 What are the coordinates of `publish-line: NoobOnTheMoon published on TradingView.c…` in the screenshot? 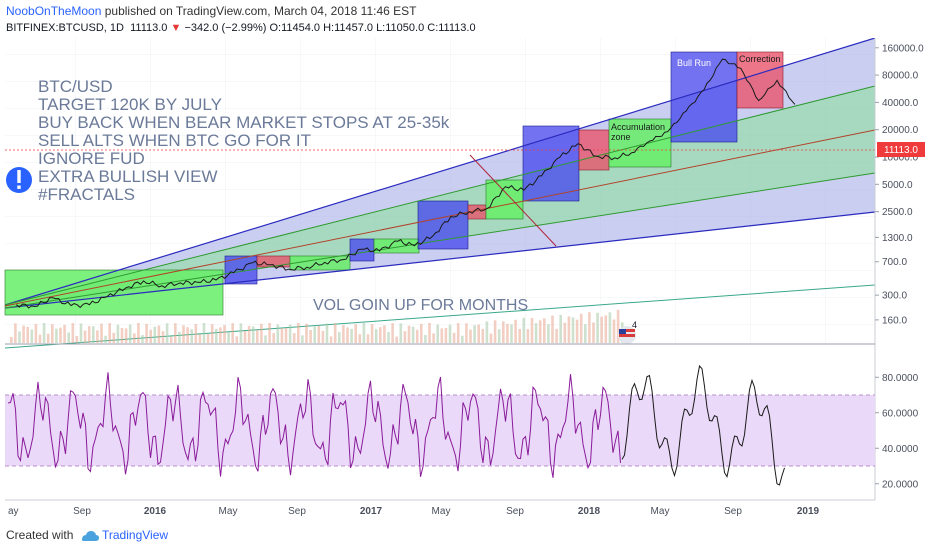 It's located at (211, 11).